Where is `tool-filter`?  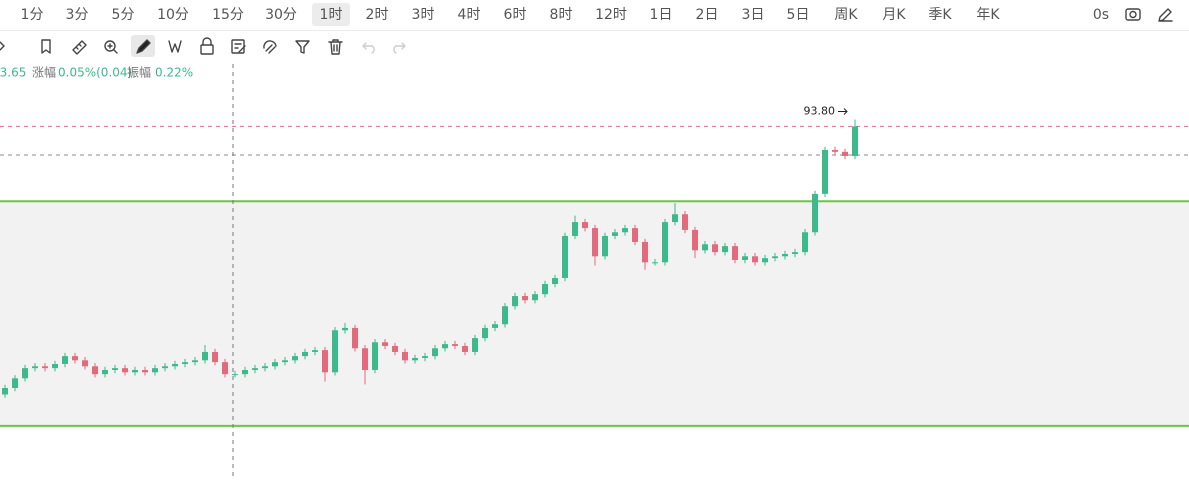
tool-filter is located at coordinates (302, 47).